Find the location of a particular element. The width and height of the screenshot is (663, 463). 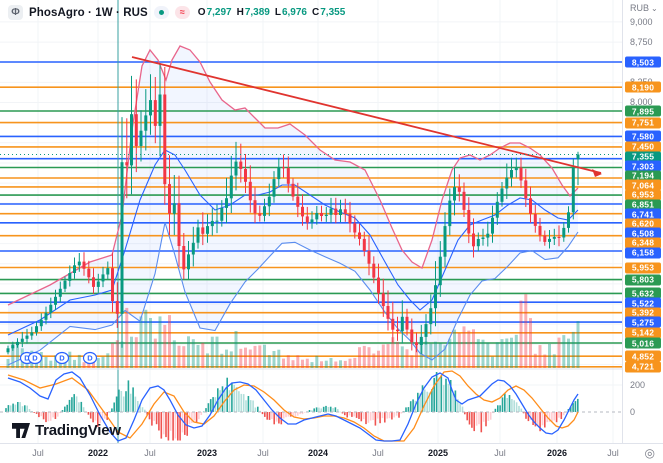

currency-label: RUB is located at coordinates (640, 8).